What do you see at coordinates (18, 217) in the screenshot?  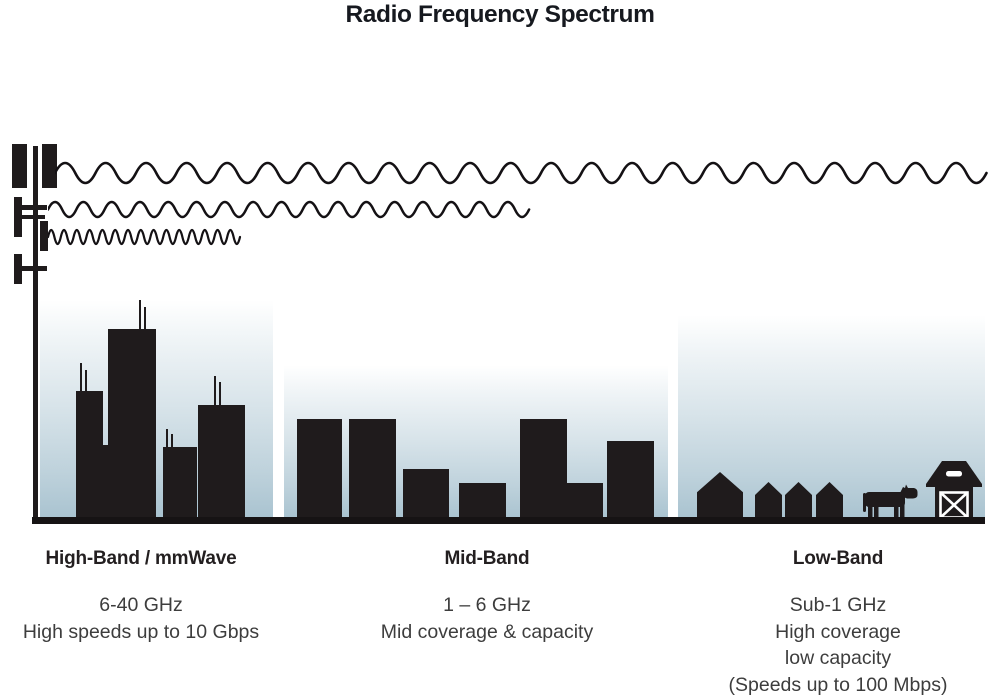 I see `tower-side-panel-upper` at bounding box center [18, 217].